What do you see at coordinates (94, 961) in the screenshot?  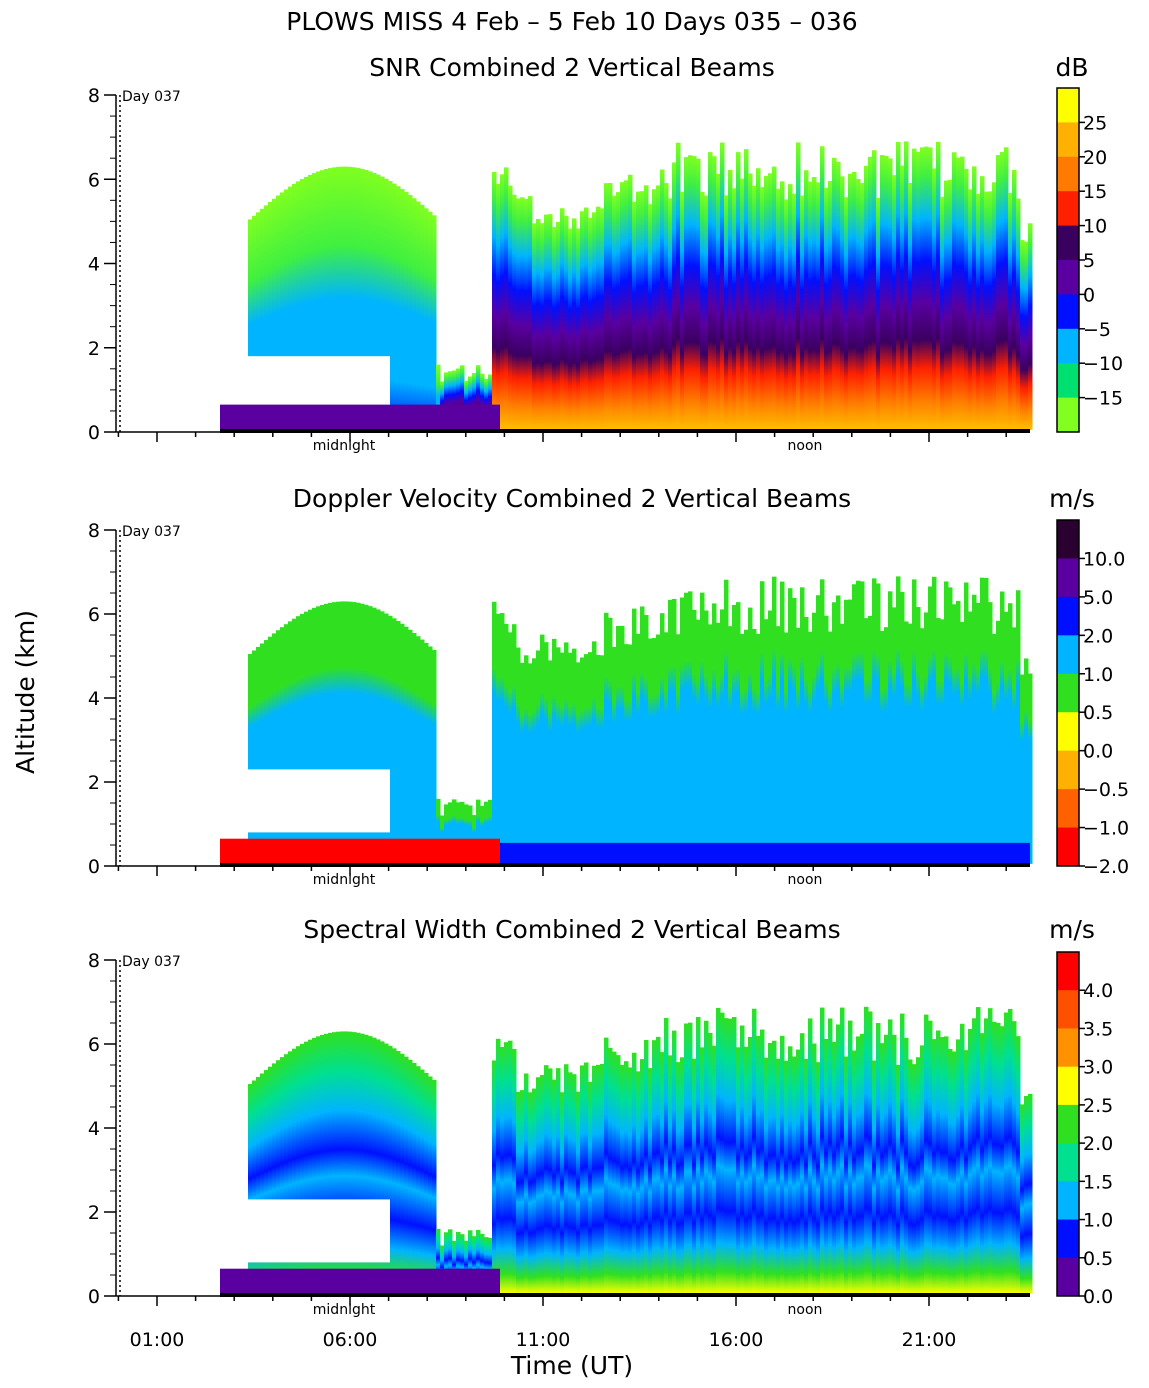 I see `y-tick-label: 8` at bounding box center [94, 961].